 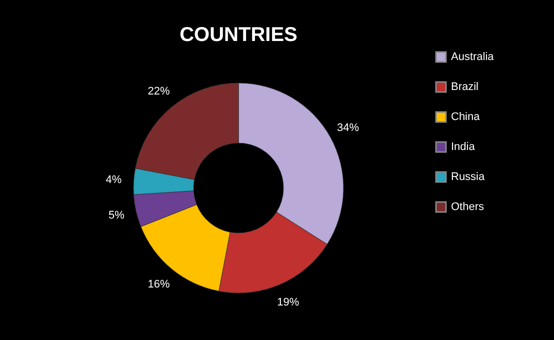 What do you see at coordinates (114, 180) in the screenshot?
I see `data-label: 4%` at bounding box center [114, 180].